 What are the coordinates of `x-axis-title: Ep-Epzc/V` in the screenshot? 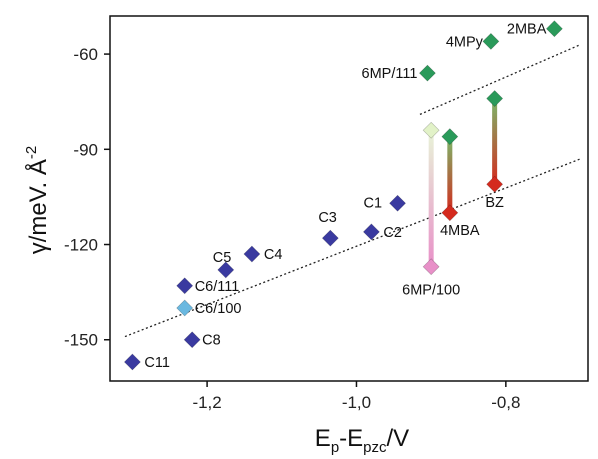 It's located at (362, 440).